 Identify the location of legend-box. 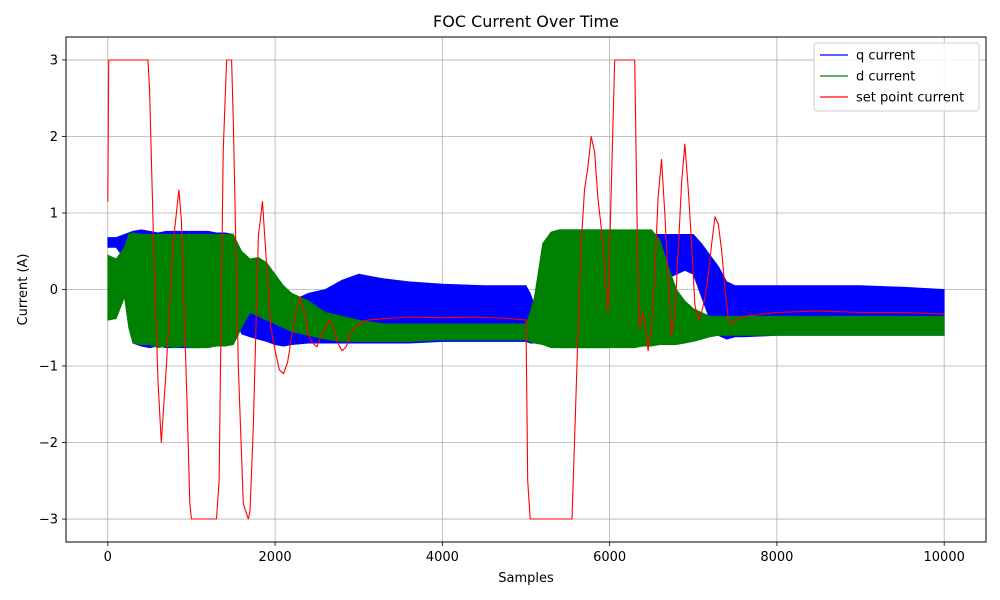
(896, 77).